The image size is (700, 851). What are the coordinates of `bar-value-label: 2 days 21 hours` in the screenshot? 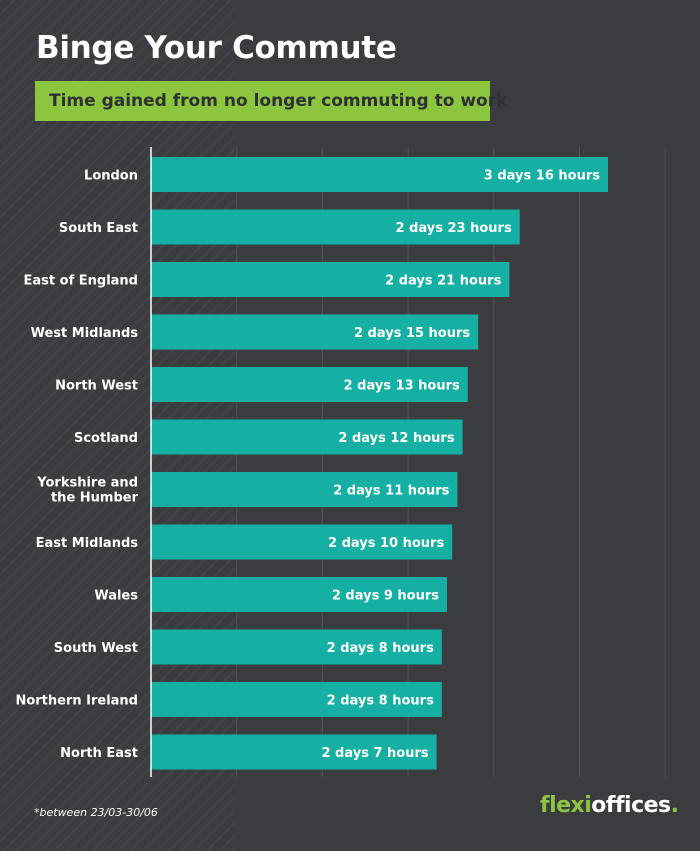 It's located at (443, 281).